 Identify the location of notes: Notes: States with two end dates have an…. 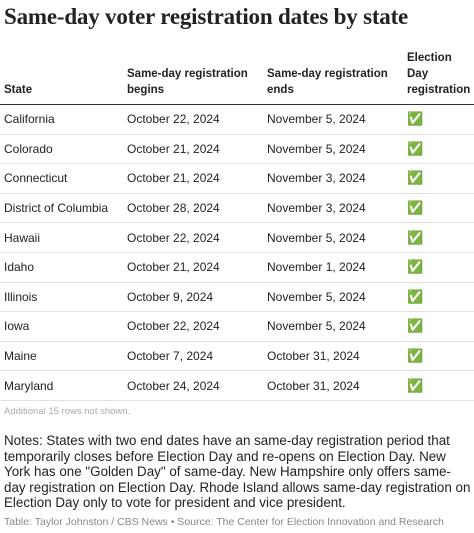
(237, 472).